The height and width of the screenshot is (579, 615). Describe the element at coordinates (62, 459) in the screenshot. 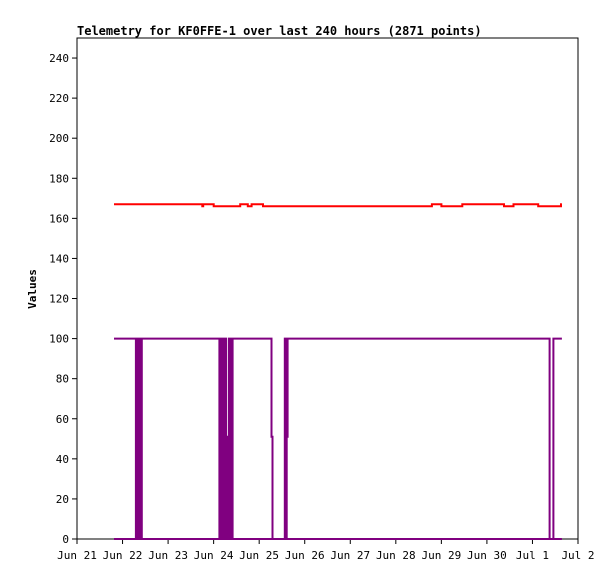

I see `y-tick-label: 40` at that location.